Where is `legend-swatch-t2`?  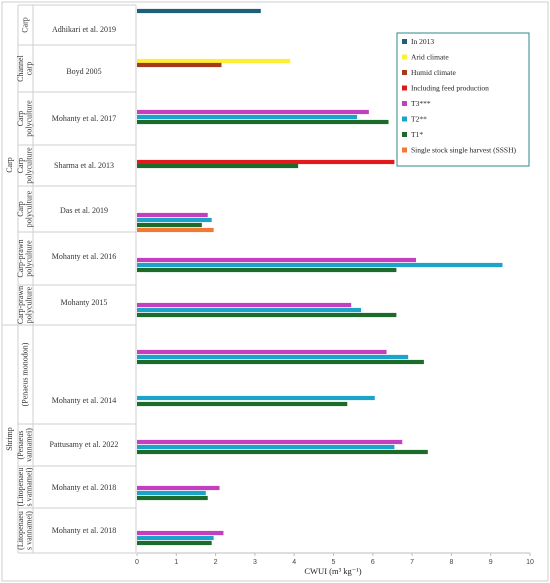
legend-swatch-t2 is located at coordinates (404, 119).